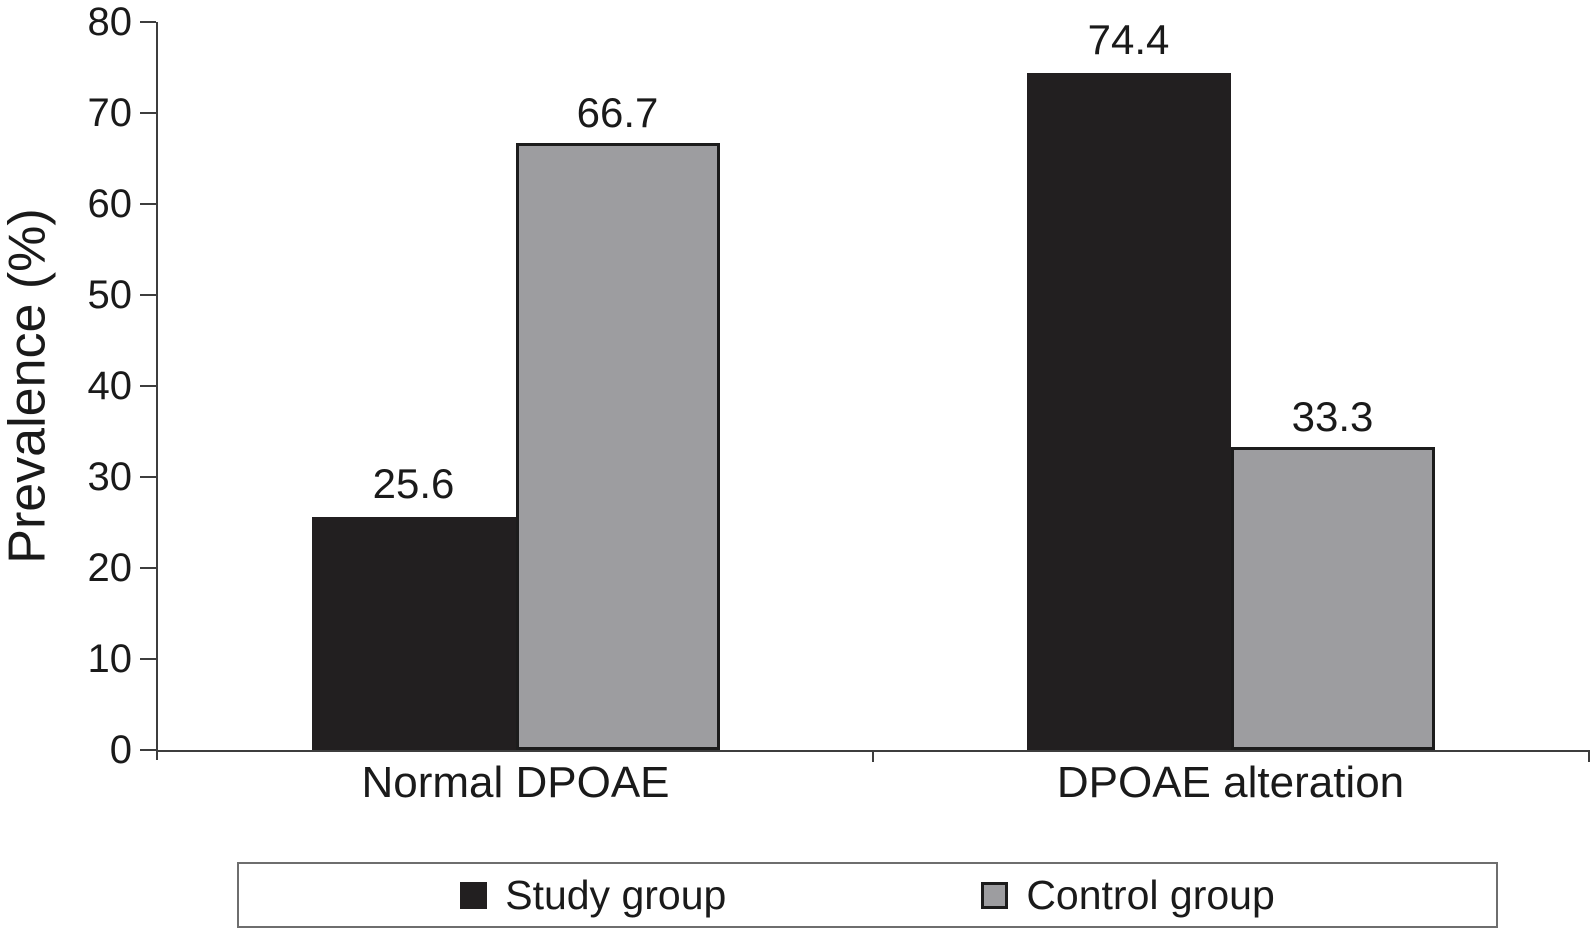  What do you see at coordinates (157, 391) in the screenshot?
I see `y-axis` at bounding box center [157, 391].